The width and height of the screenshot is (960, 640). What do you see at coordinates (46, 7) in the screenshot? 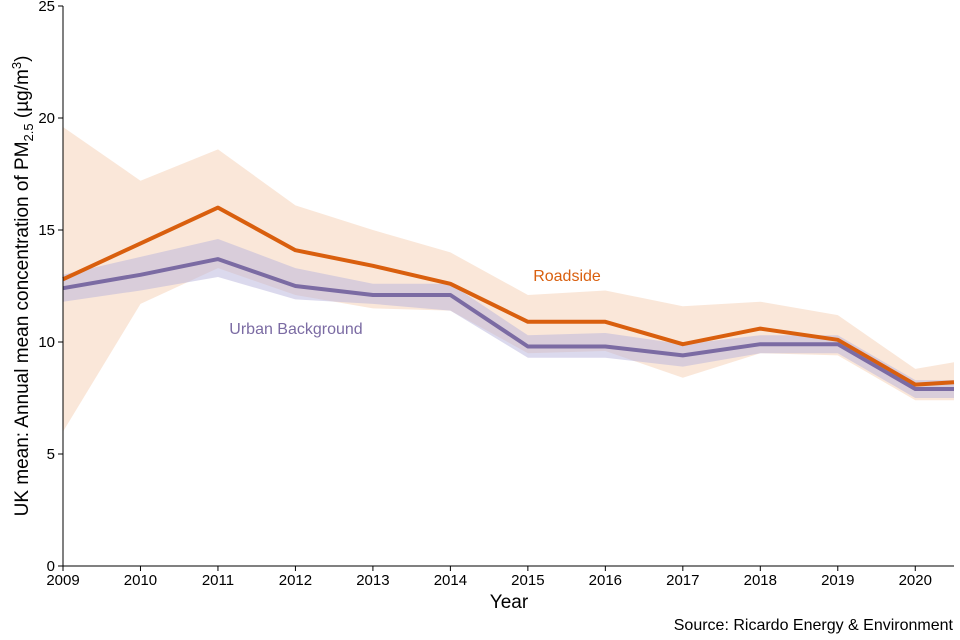
I see `y-tick-label: 25` at bounding box center [46, 7].